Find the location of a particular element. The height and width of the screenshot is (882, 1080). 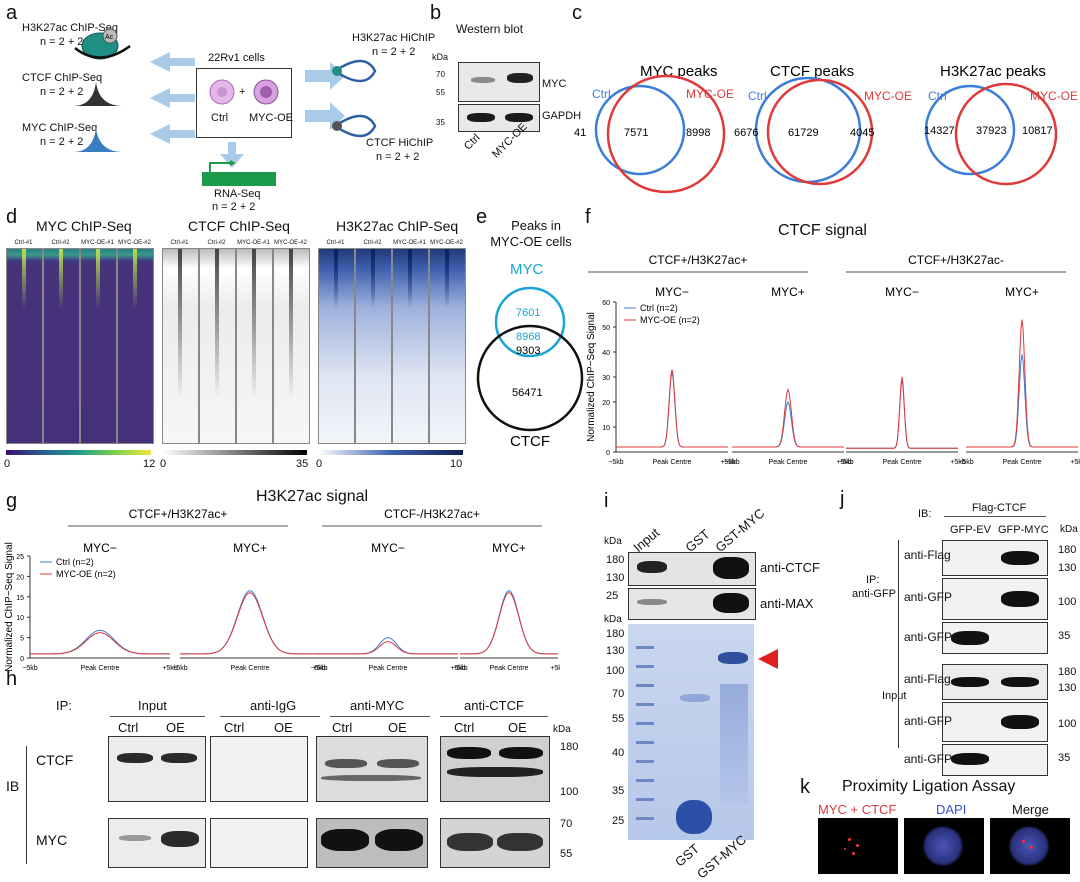

subgroup-label: MYC+ is located at coordinates (250, 548).